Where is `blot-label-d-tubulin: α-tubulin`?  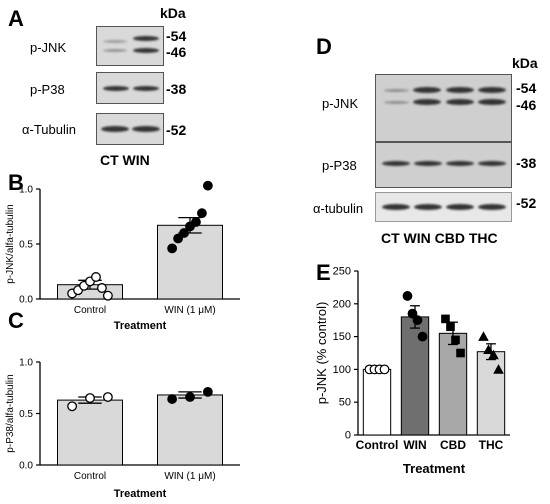
blot-label-d-tubulin: α-tubulin is located at coordinates (338, 208).